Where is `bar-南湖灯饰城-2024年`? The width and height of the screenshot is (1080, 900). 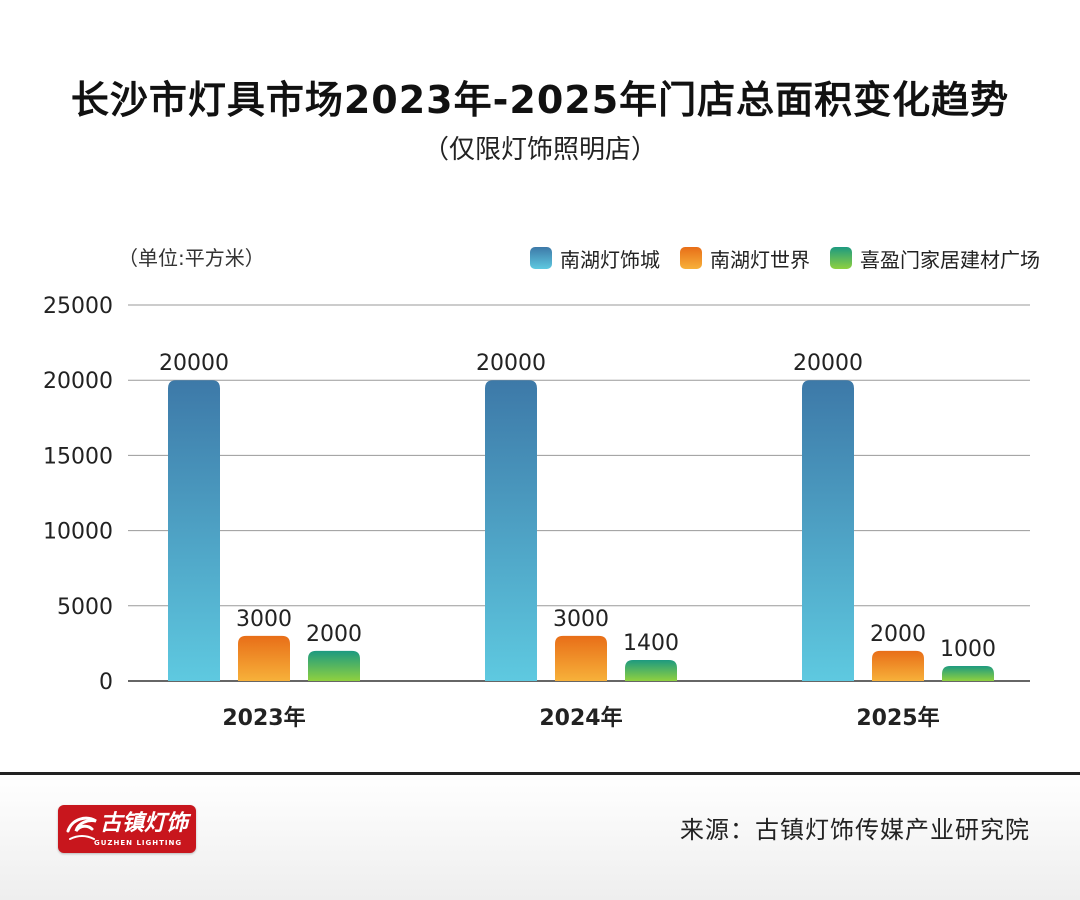
bar-南湖灯饰城-2024年 is located at coordinates (511, 530).